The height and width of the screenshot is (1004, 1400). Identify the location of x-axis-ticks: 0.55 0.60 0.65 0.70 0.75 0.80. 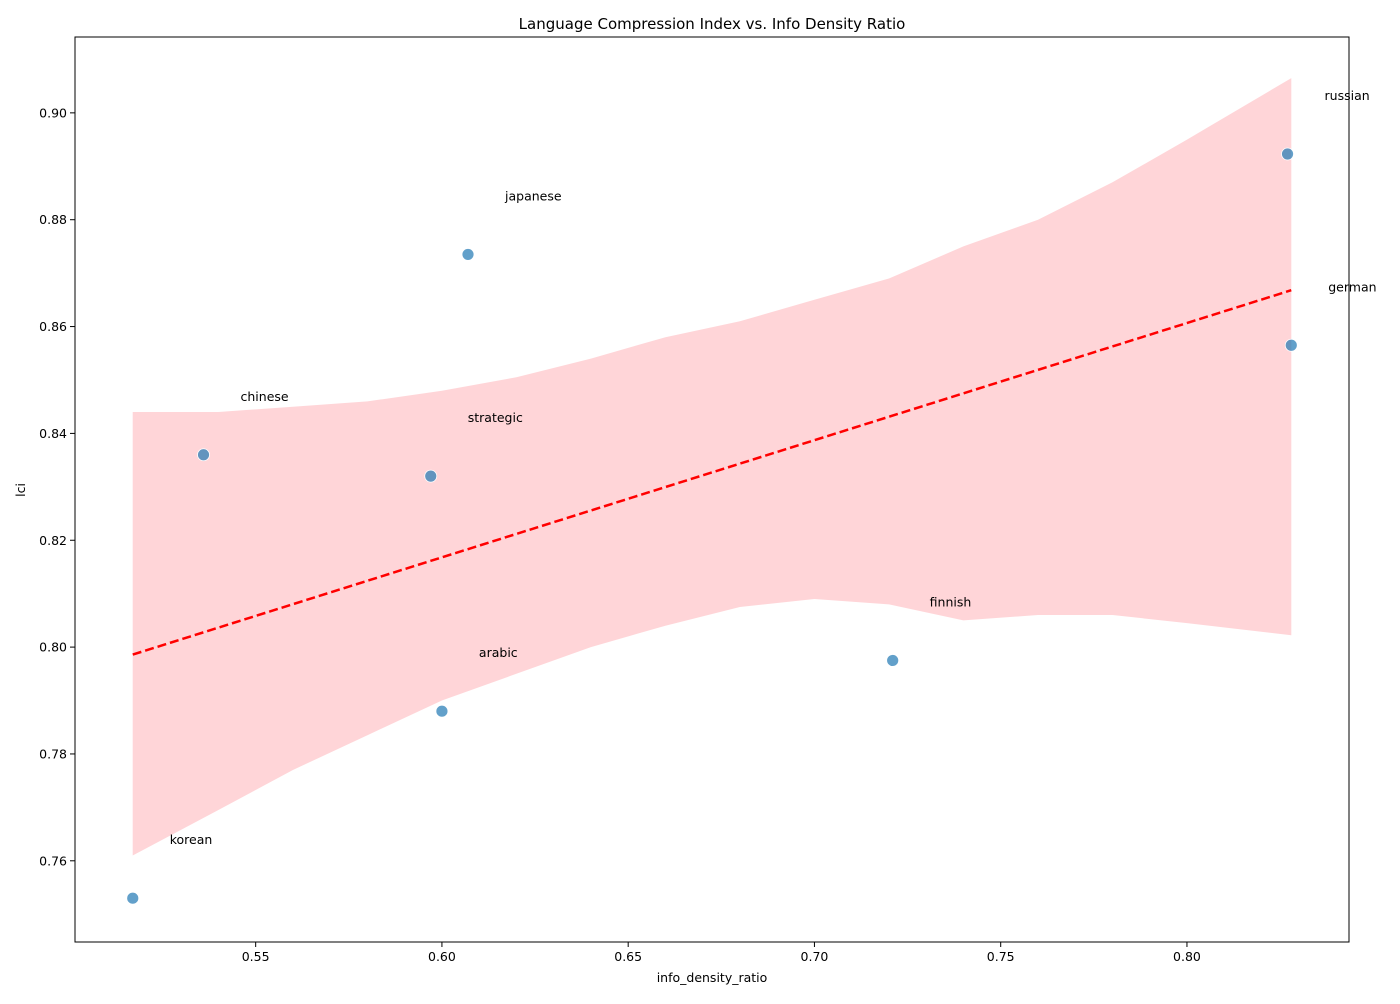
(721, 953).